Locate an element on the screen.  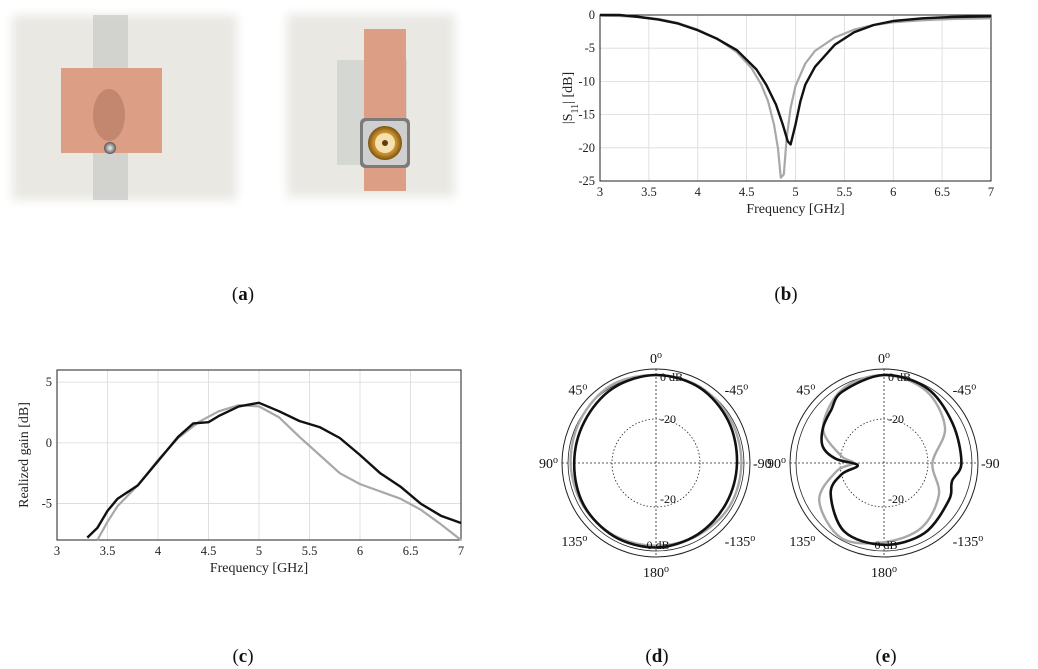
antenna-photo-back is located at coordinates (371, 105).